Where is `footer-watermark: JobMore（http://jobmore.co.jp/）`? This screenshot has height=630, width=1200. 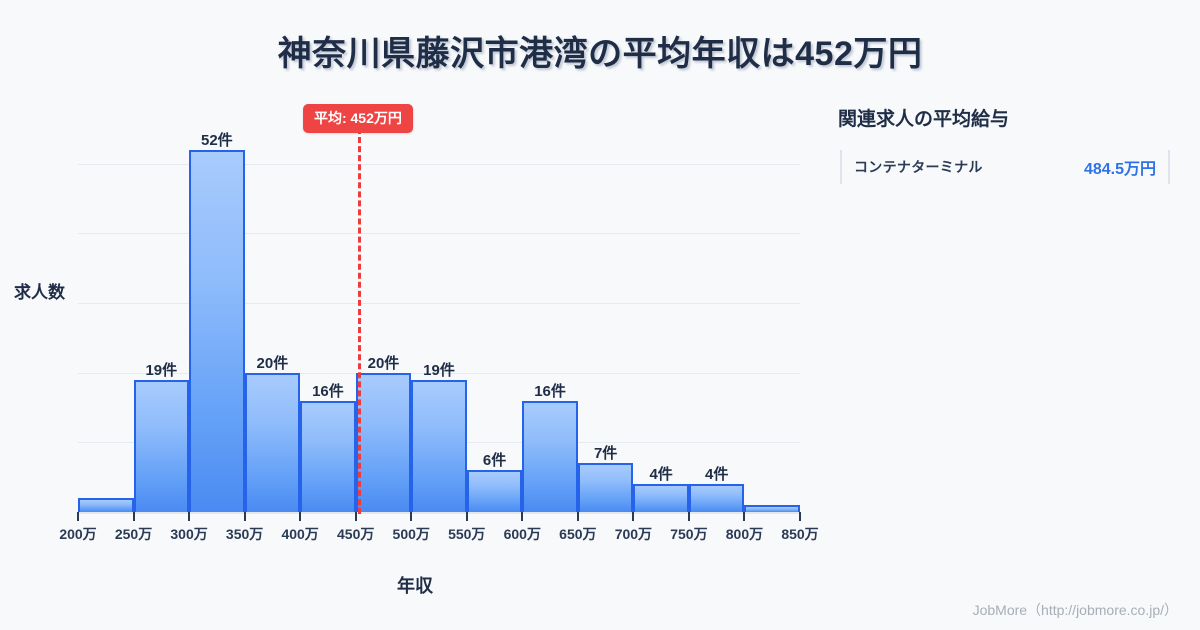 footer-watermark: JobMore（http://jobmore.co.jp/） is located at coordinates (1075, 610).